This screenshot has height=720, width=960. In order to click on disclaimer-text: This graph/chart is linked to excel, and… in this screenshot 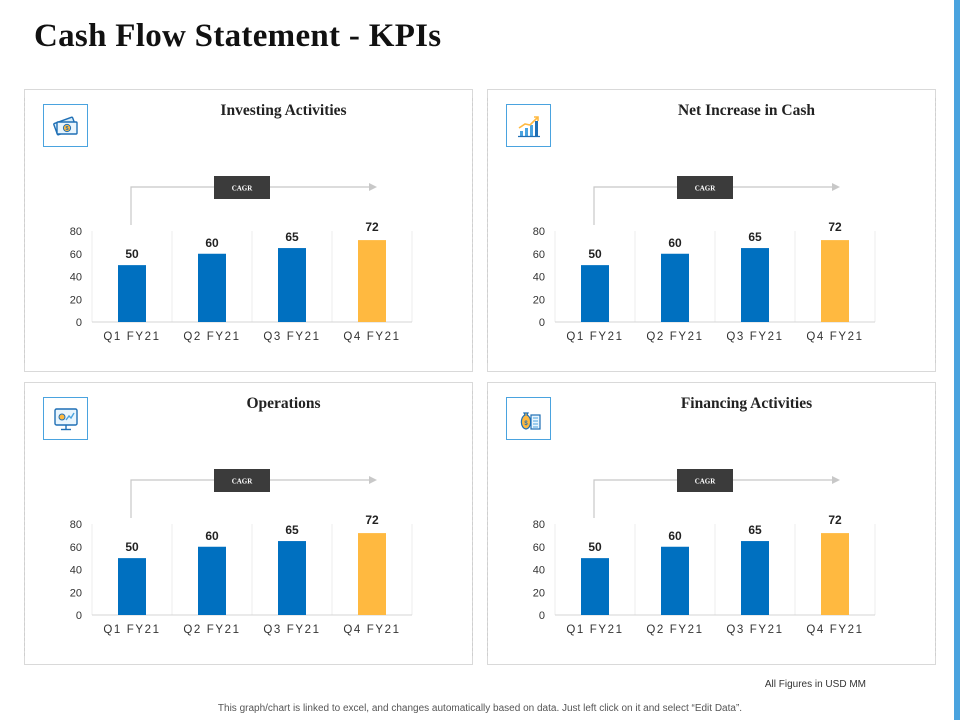, I will do `click(480, 708)`.